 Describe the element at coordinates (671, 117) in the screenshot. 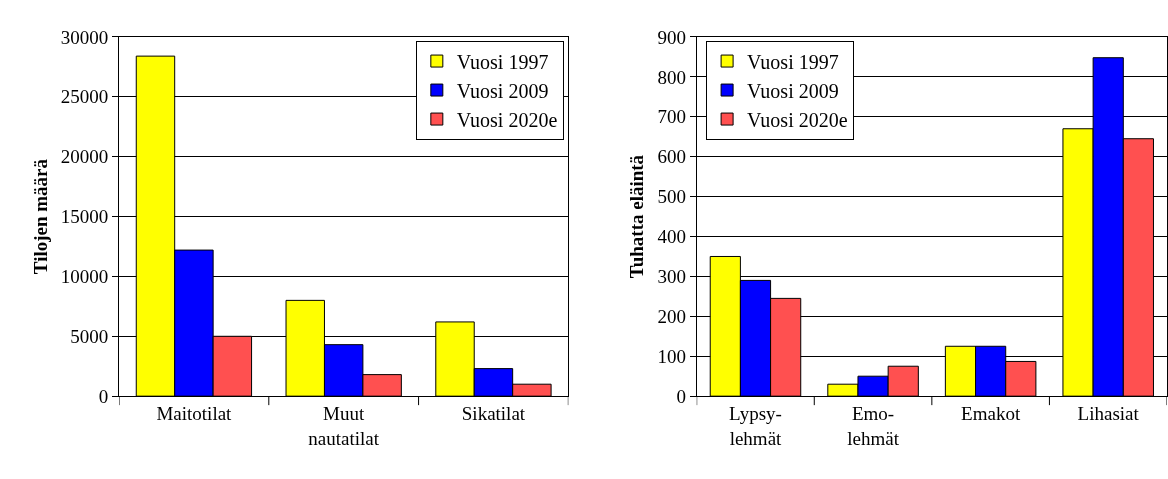

I see `y-tick-label: 700` at that location.